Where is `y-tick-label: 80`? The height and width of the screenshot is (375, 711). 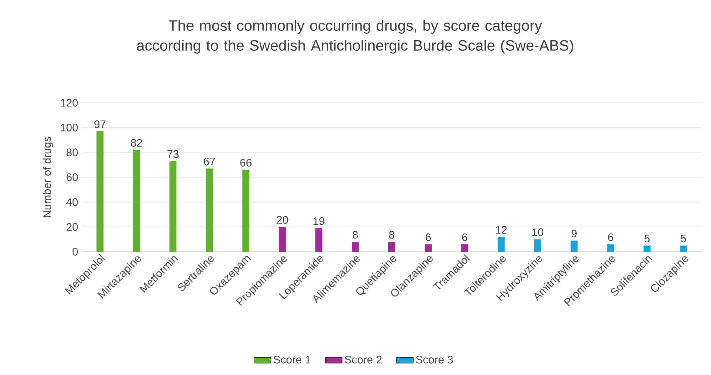 y-tick-label: 80 is located at coordinates (72, 152).